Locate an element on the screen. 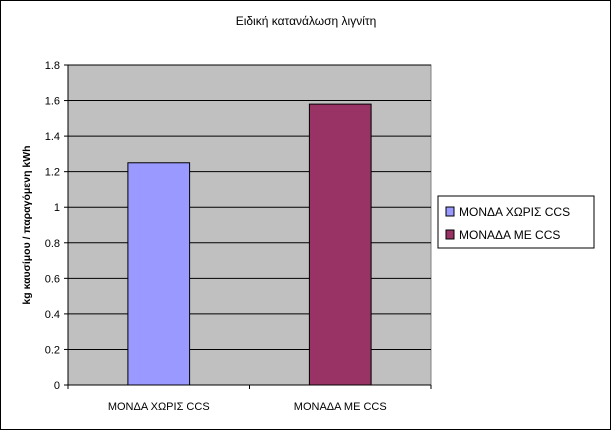 Image resolution: width=612 pixels, height=431 pixels. y-axis-label: kg καυσίμου / παραγόμενη kWh is located at coordinates (27, 224).